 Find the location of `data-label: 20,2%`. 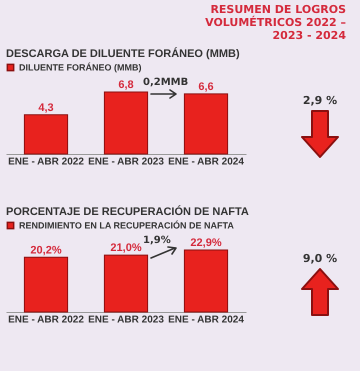

data-label: 20,2% is located at coordinates (46, 250).